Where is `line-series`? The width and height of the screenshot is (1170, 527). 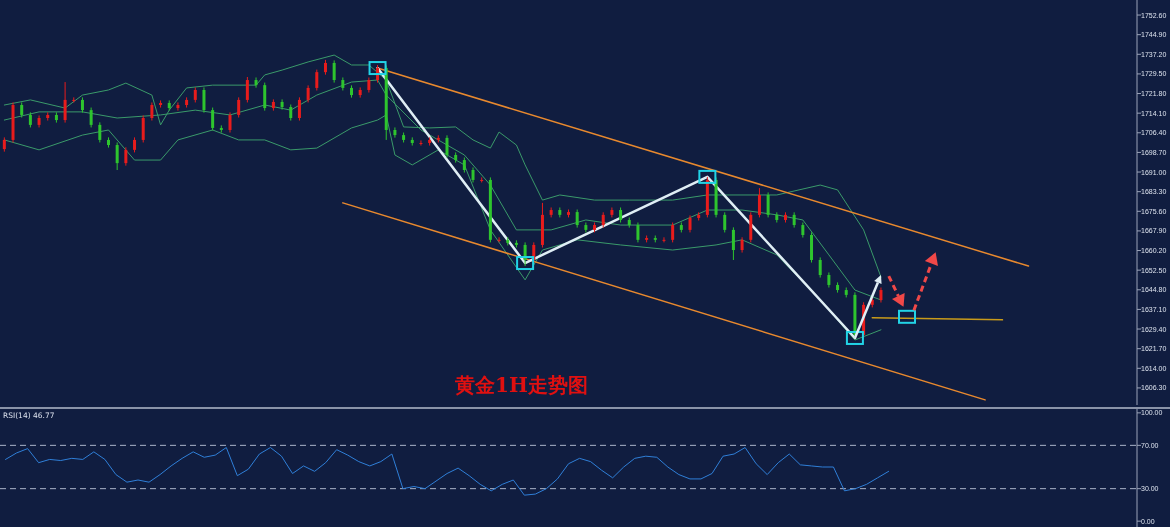 line-series is located at coordinates (447, 471).